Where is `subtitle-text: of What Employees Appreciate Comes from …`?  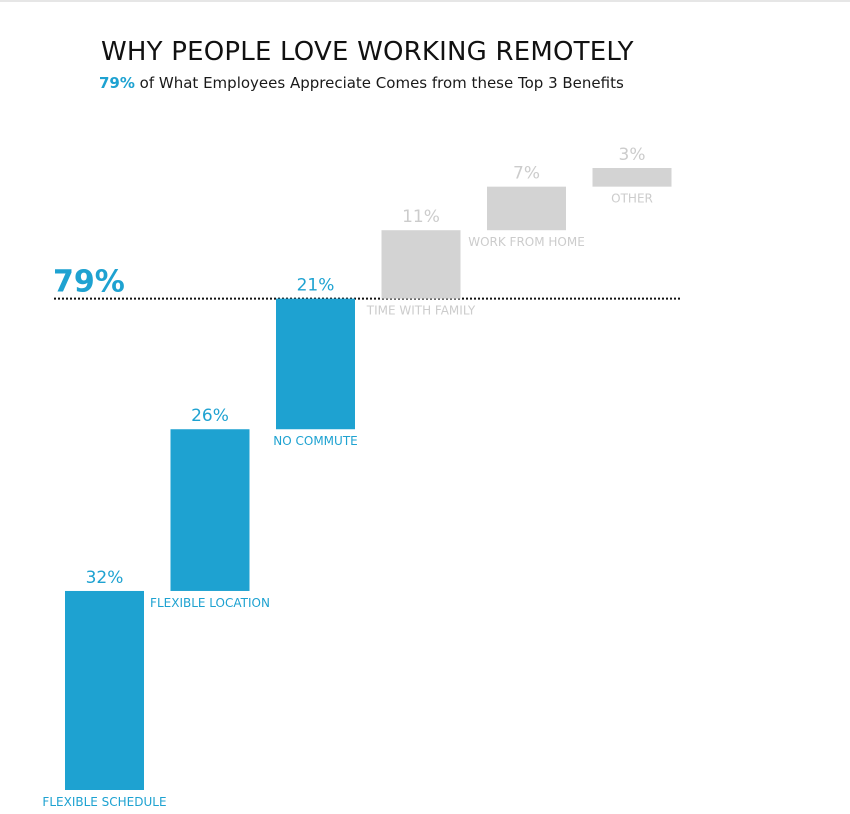 subtitle-text: of What Employees Appreciate Comes from … is located at coordinates (379, 83).